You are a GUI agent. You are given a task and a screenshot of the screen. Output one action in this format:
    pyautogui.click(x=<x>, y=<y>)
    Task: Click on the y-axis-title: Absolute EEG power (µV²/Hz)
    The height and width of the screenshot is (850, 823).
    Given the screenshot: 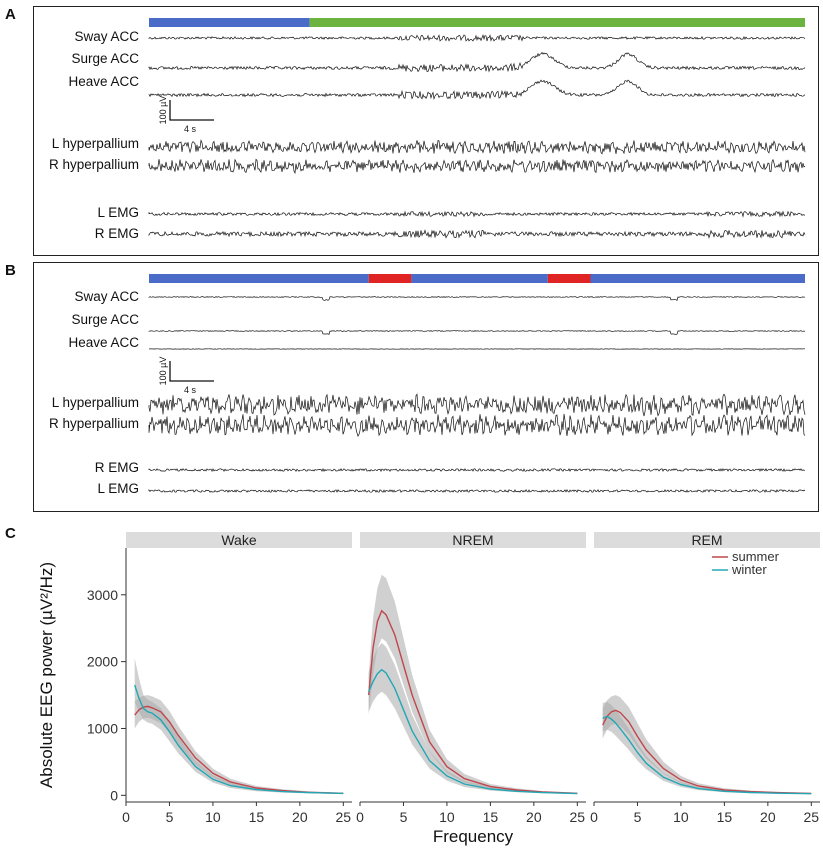 What is the action you would take?
    pyautogui.click(x=46, y=675)
    